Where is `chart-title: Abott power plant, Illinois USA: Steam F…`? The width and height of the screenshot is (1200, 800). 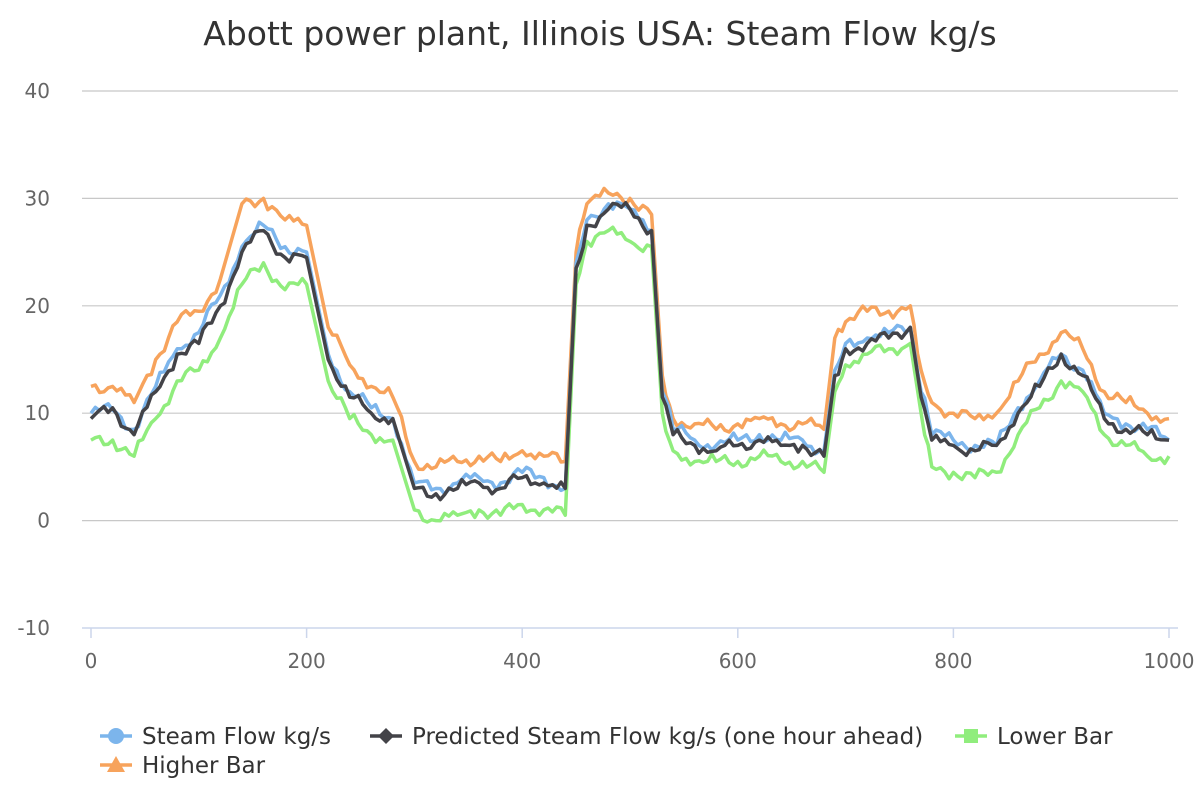 chart-title: Abott power plant, Illinois USA: Steam F… is located at coordinates (600, 33).